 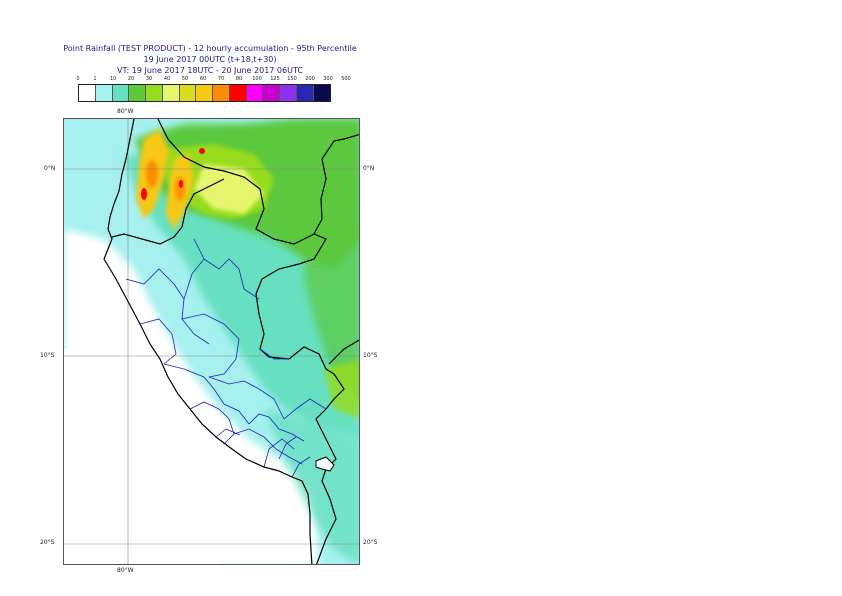 I want to click on legend-label: 10, so click(x=113, y=79).